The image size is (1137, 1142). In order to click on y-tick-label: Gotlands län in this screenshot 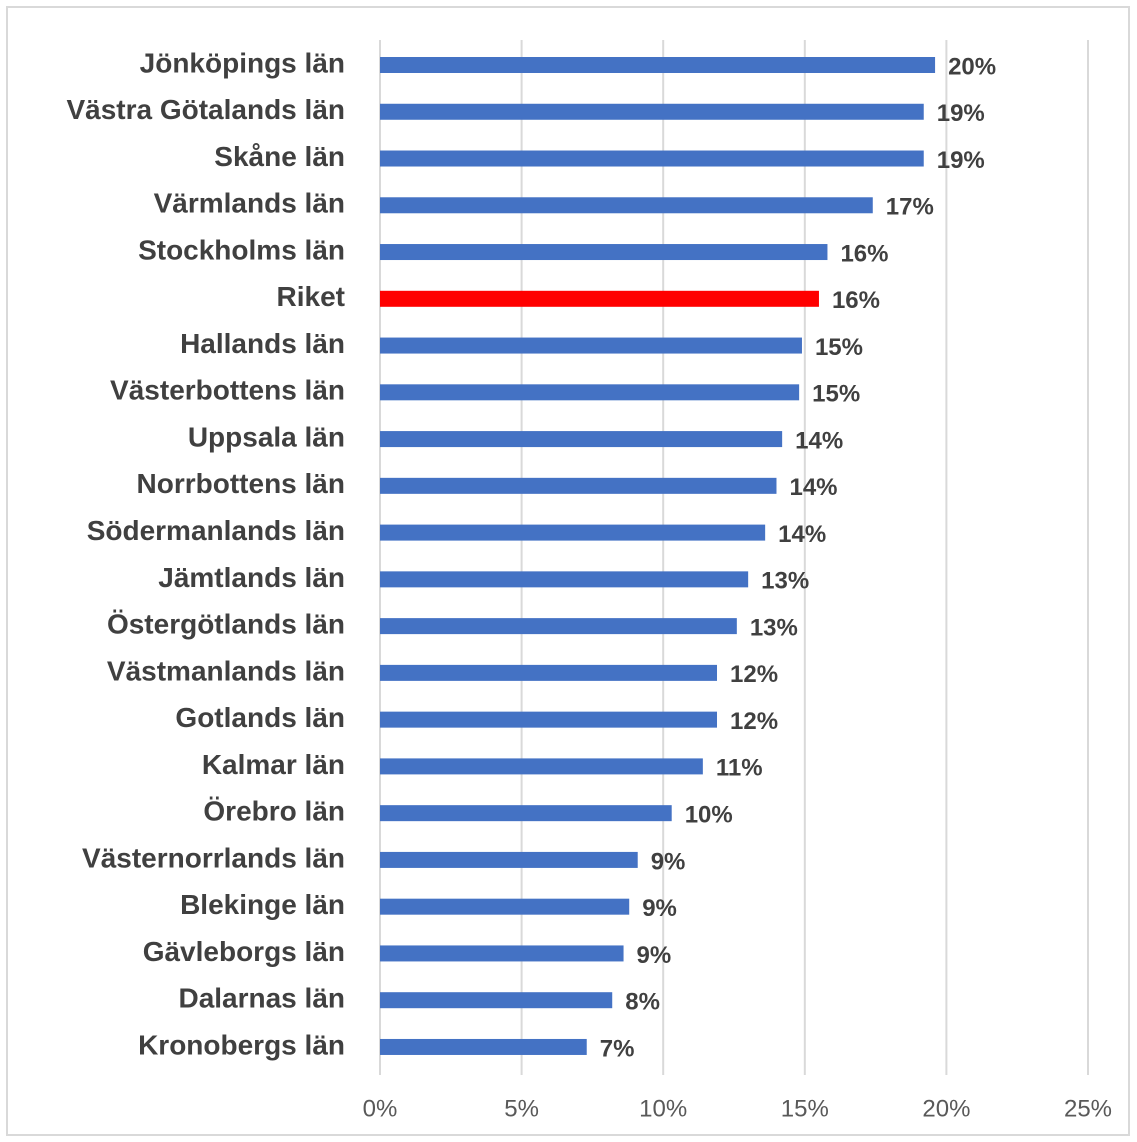, I will do `click(260, 717)`.